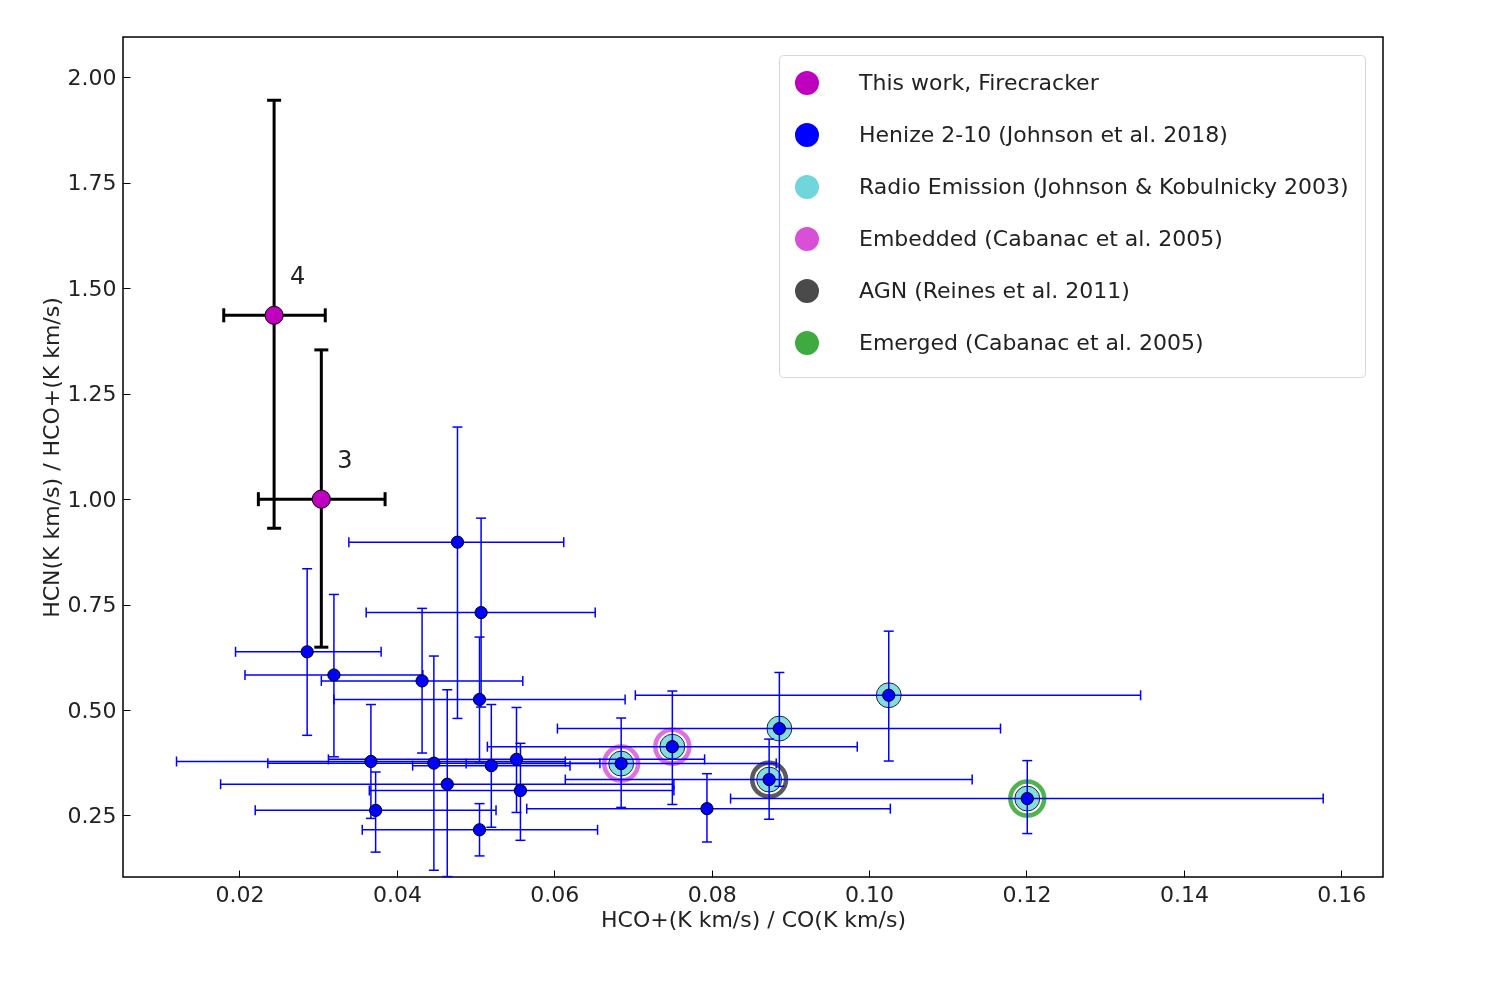 The height and width of the screenshot is (999, 1488). What do you see at coordinates (92, 394) in the screenshot?
I see `y-tick-label: 1.25` at bounding box center [92, 394].